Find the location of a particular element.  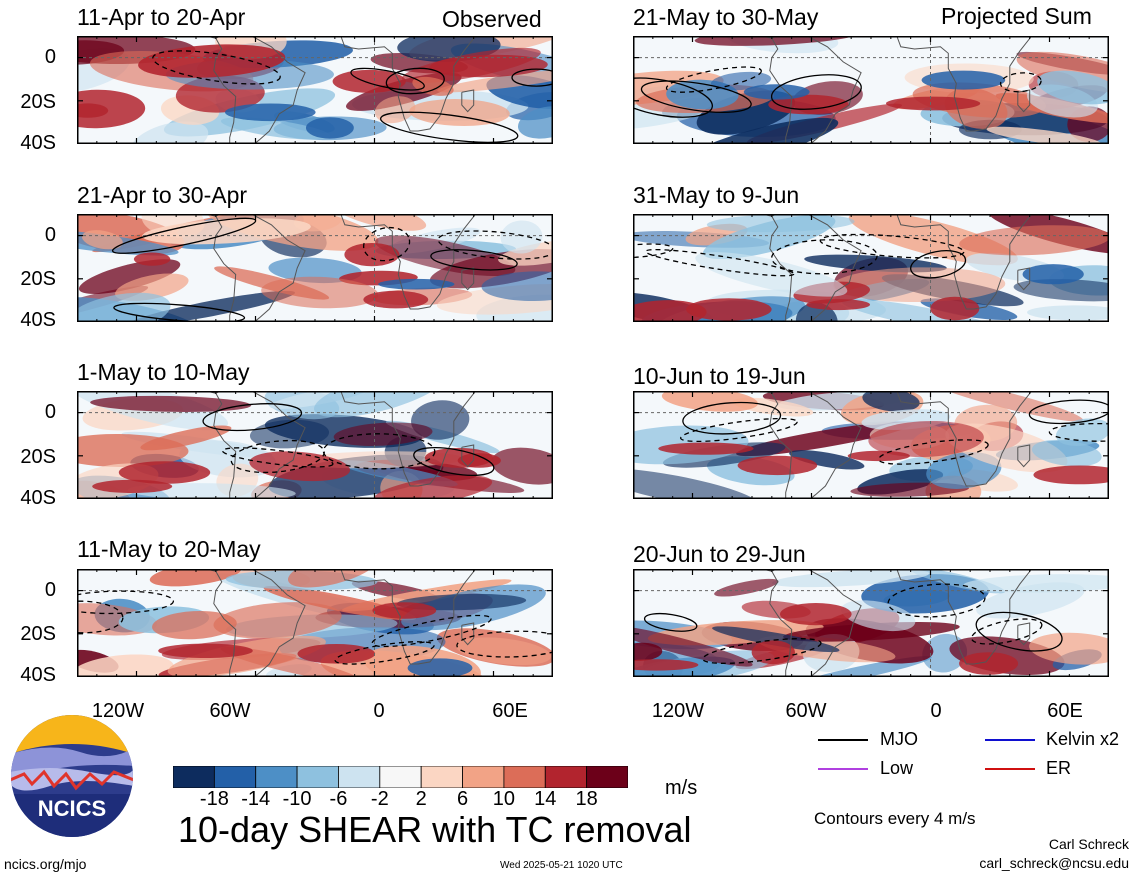

x-tick-label: 120W is located at coordinates (678, 711).